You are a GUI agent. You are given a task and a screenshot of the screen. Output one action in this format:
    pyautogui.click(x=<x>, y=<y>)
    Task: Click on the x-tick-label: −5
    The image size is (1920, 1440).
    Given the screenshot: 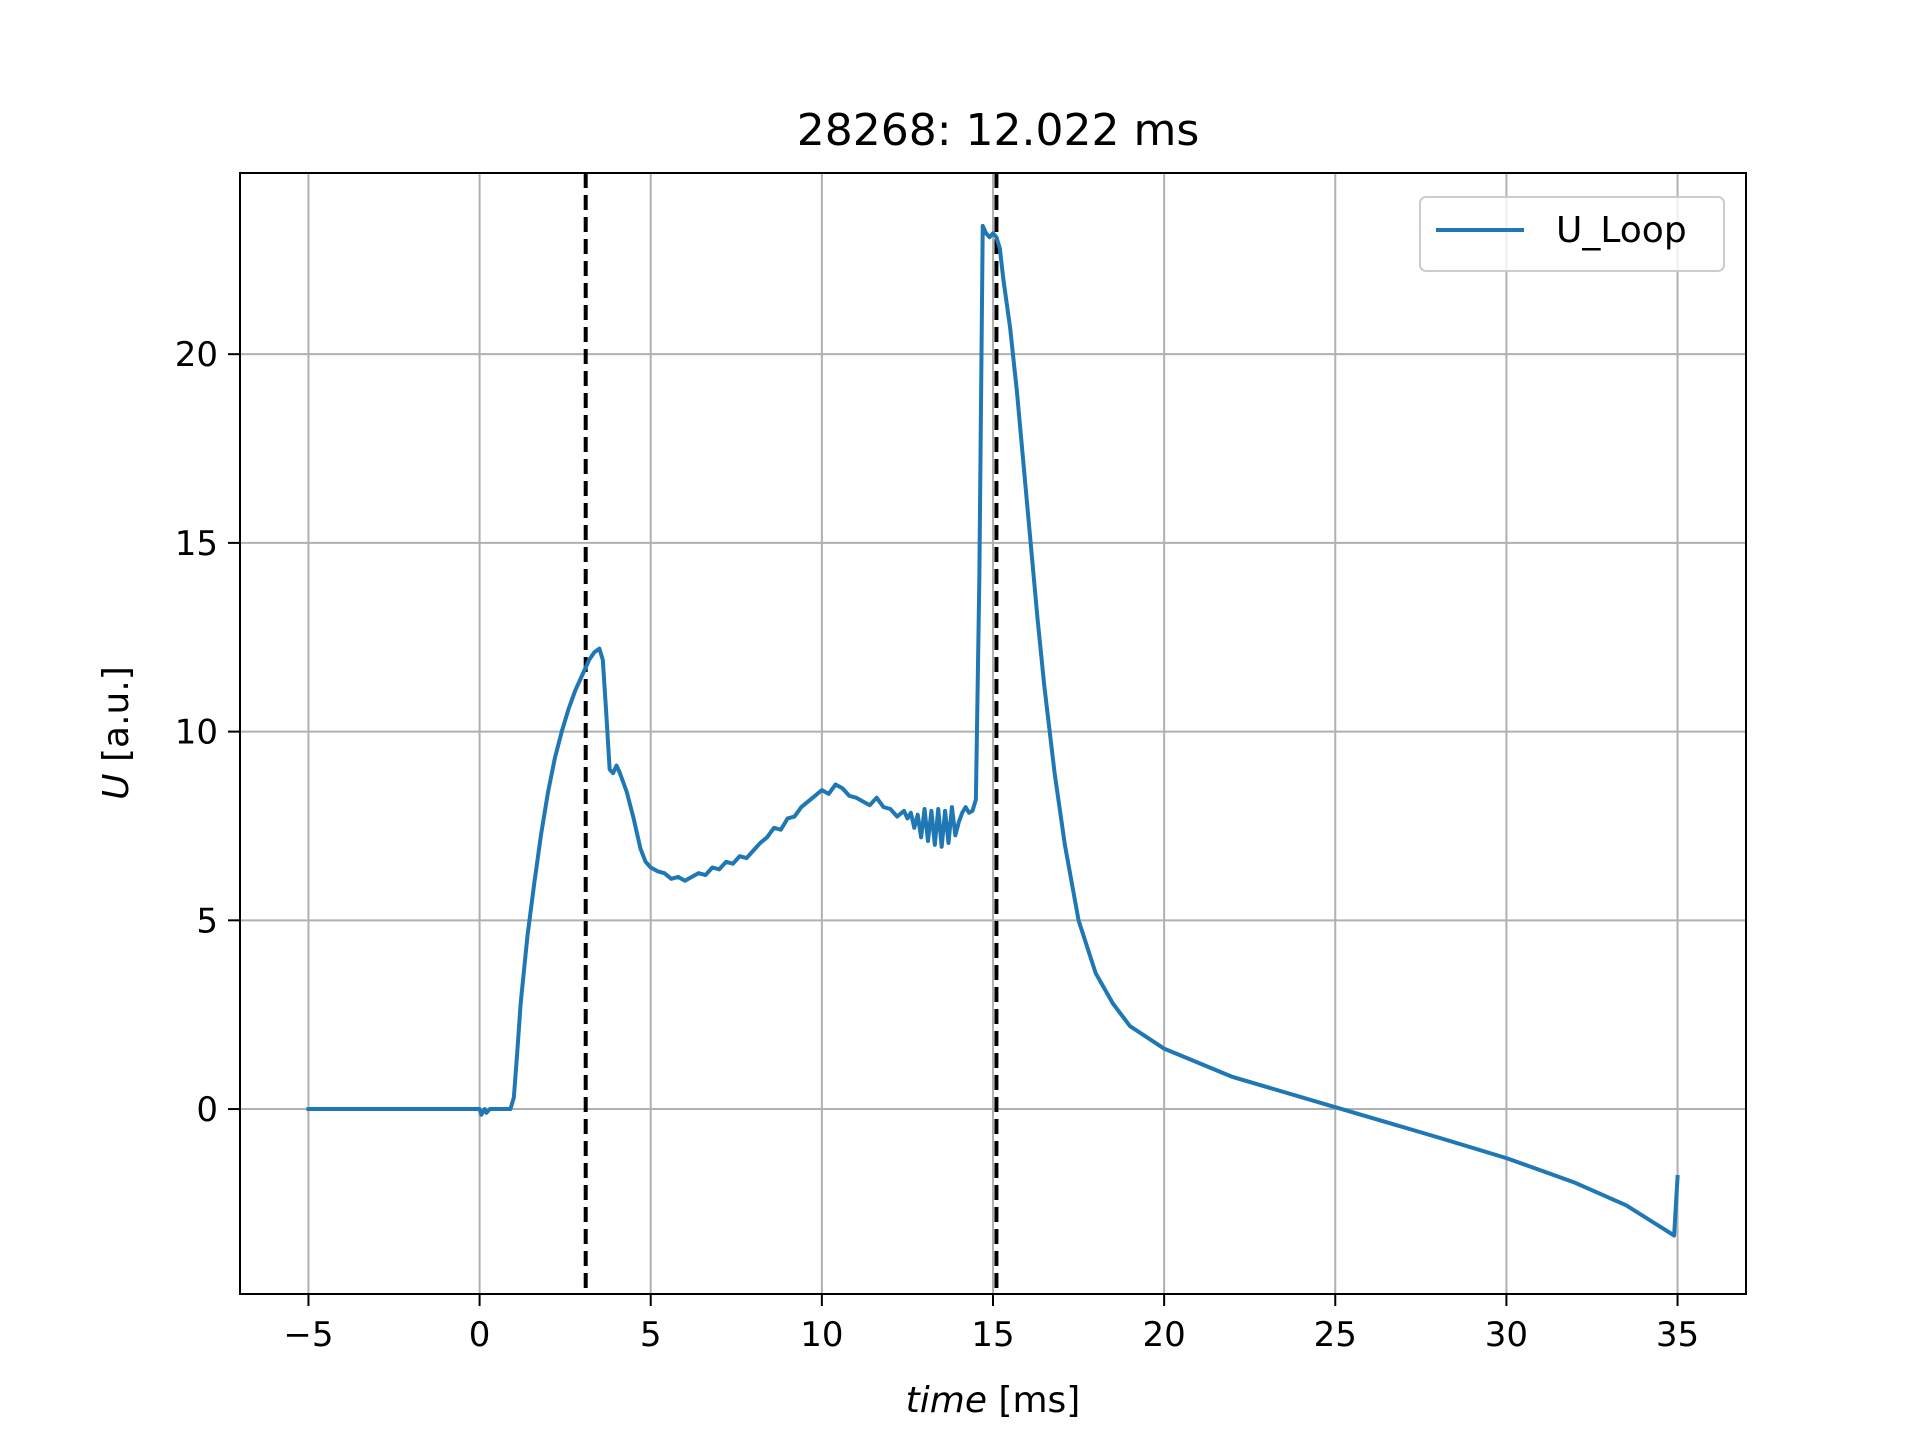 What is the action you would take?
    pyautogui.click(x=308, y=1335)
    